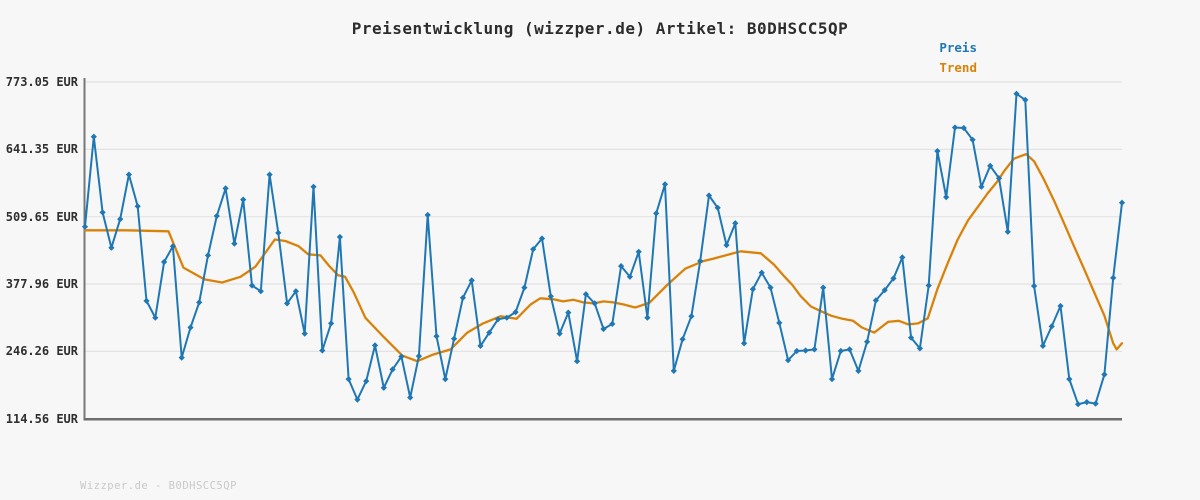  Describe the element at coordinates (958, 47) in the screenshot. I see `legend-item-preis: Preis` at that location.